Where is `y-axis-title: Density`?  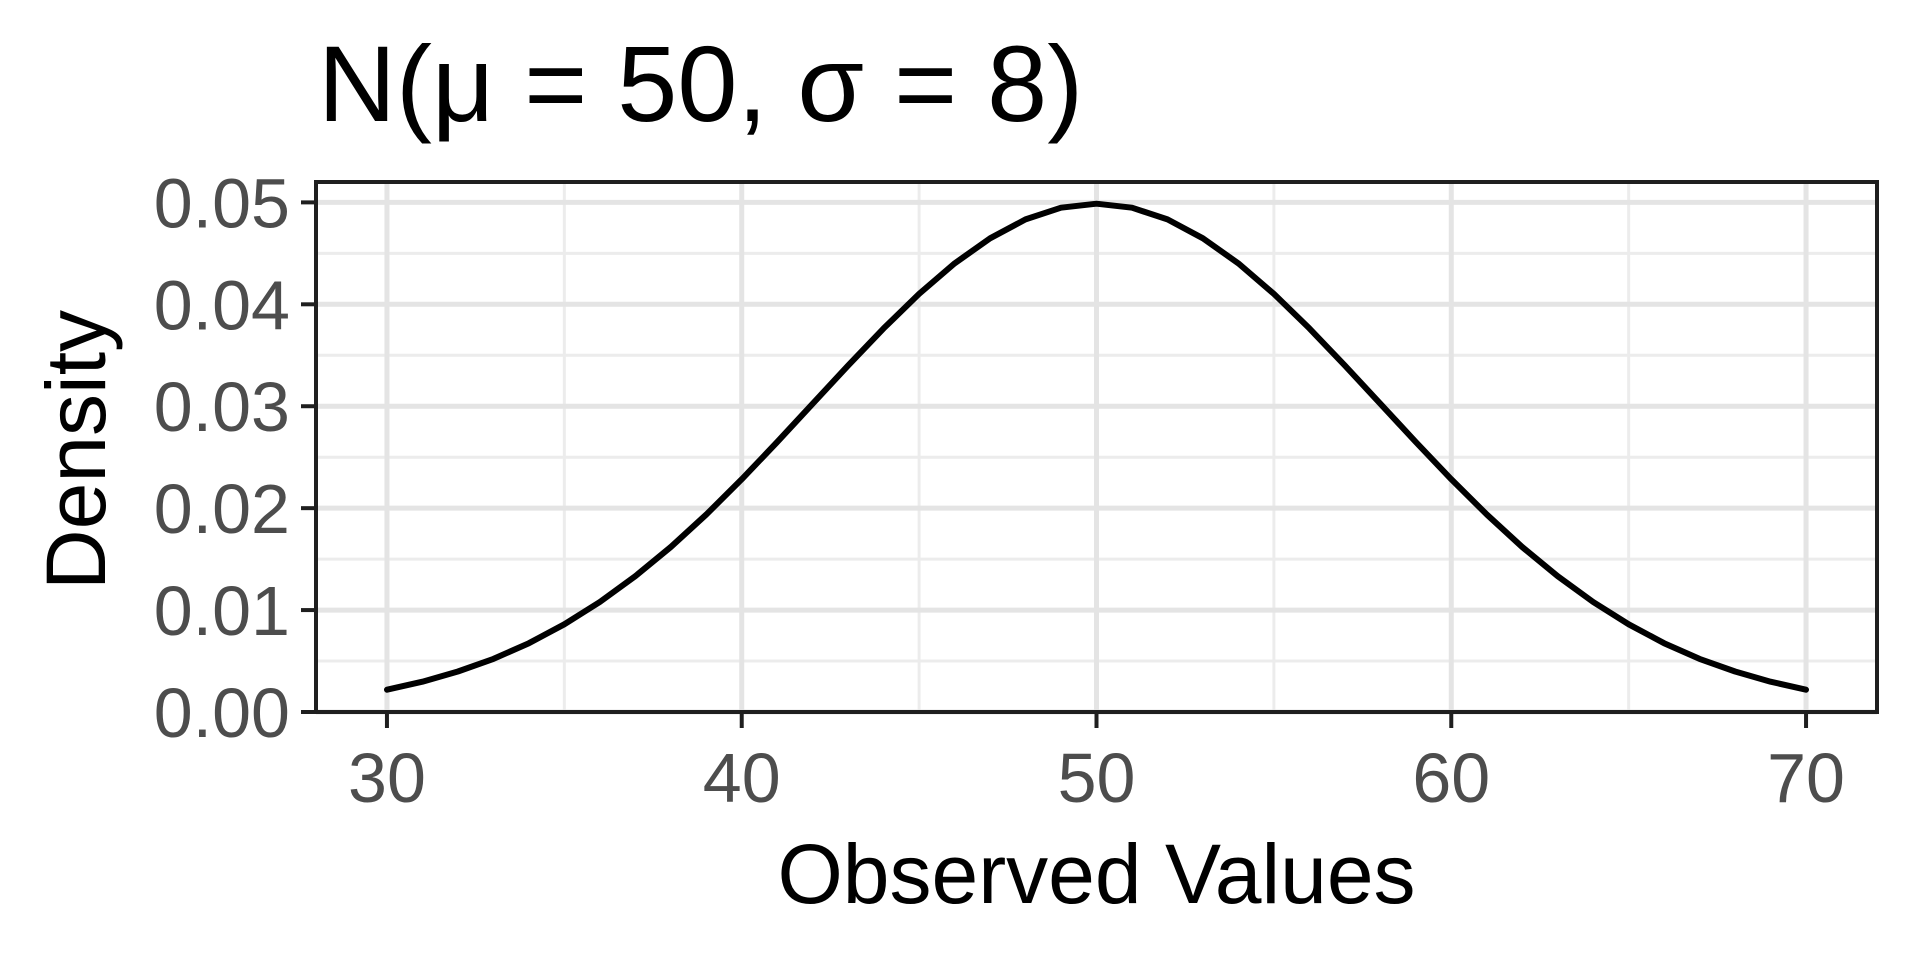
y-axis-title: Density is located at coordinates (76, 450).